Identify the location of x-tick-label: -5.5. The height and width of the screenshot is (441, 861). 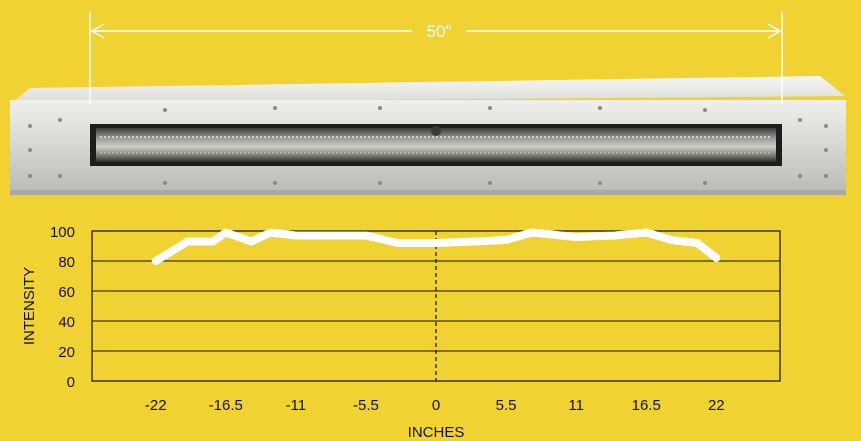
(366, 405).